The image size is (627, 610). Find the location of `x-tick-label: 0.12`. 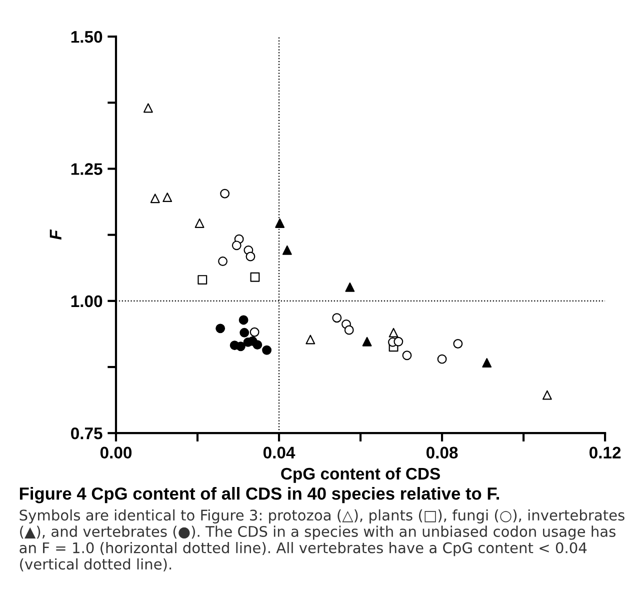

x-tick-label: 0.12 is located at coordinates (605, 452).